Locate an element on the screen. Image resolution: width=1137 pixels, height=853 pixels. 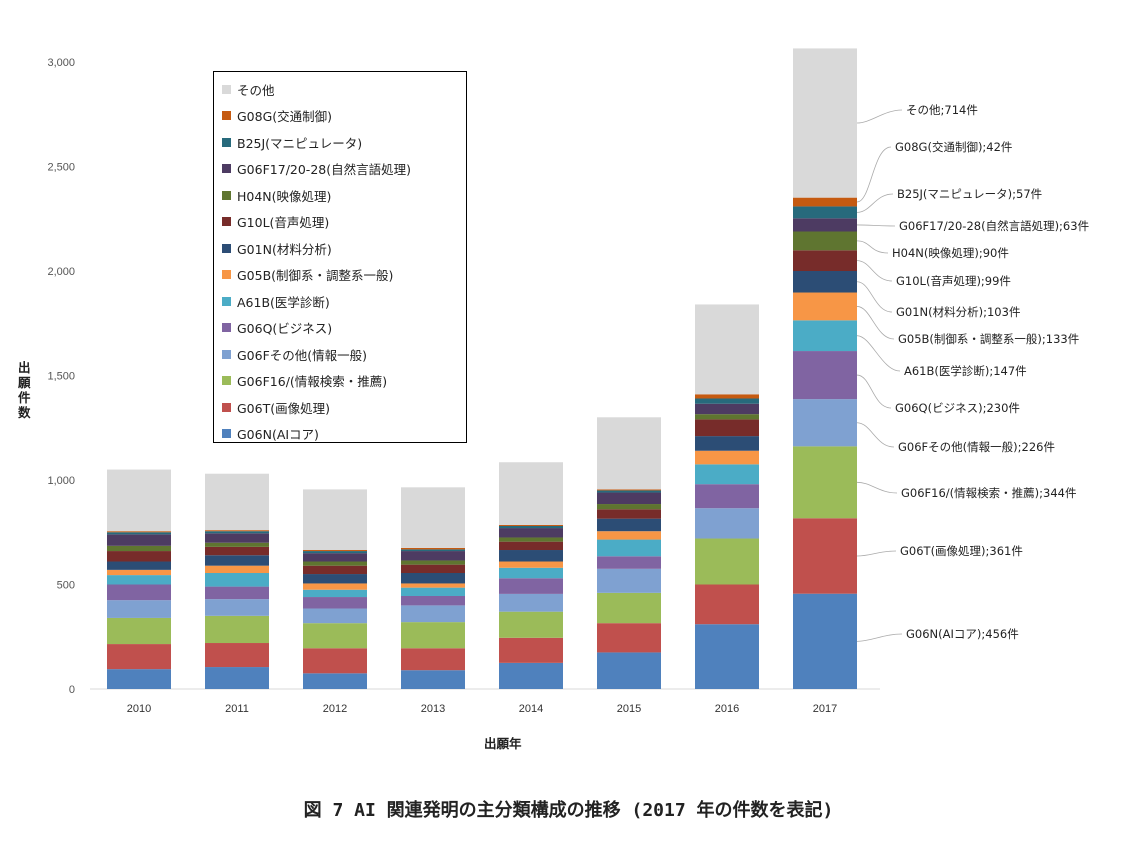
legend-item: A61B(医学診断) is located at coordinates (340, 301).